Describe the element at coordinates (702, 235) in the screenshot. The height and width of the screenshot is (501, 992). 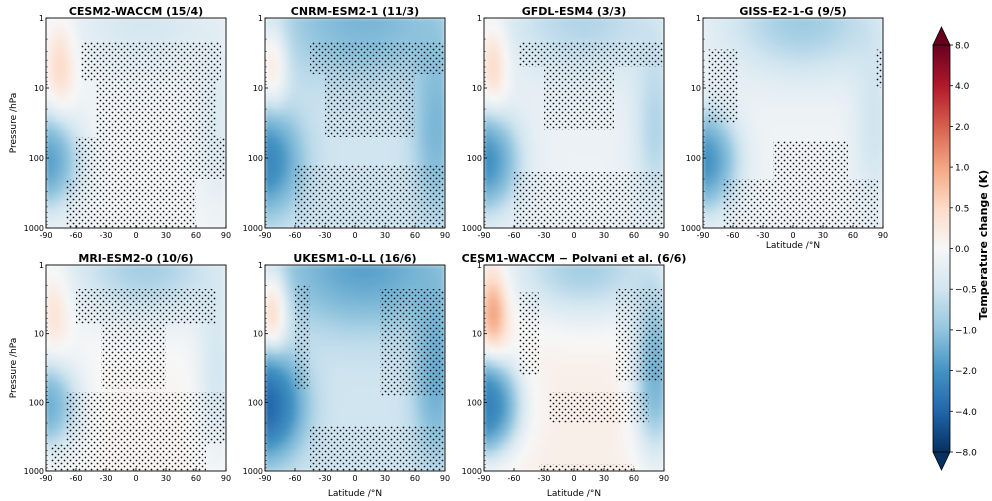
I see `x-tick-label: -90` at that location.